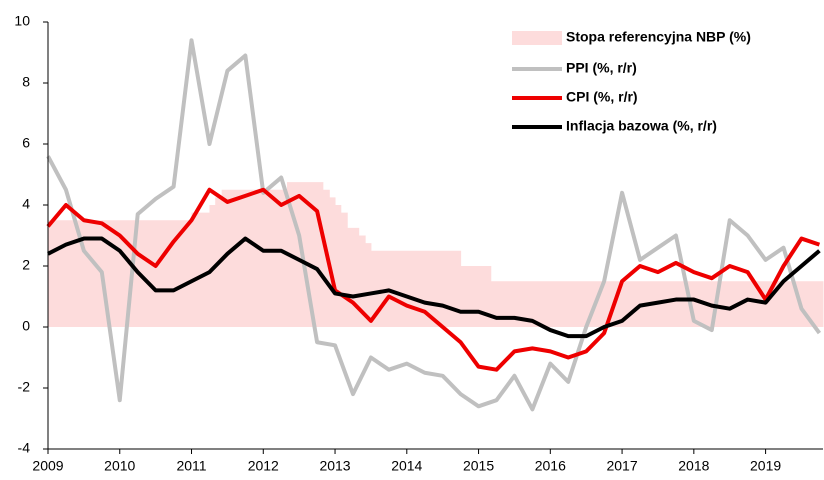 The height and width of the screenshot is (480, 824). Describe the element at coordinates (693, 466) in the screenshot. I see `x-tick-label: 2018` at that location.